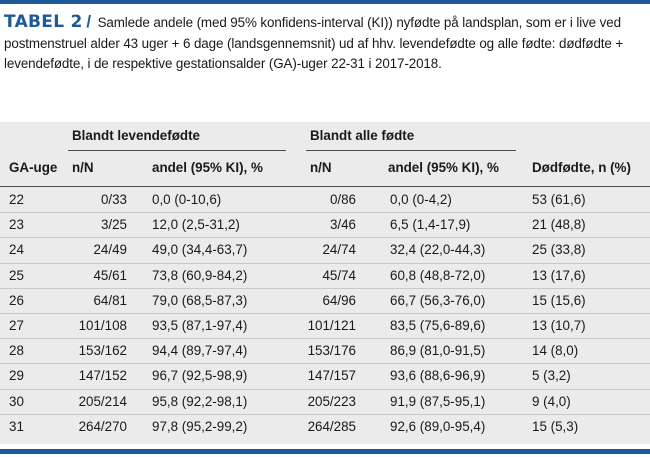 This screenshot has height=457, width=650. I want to click on col-header-ga-week: GA-uge, so click(33, 167).